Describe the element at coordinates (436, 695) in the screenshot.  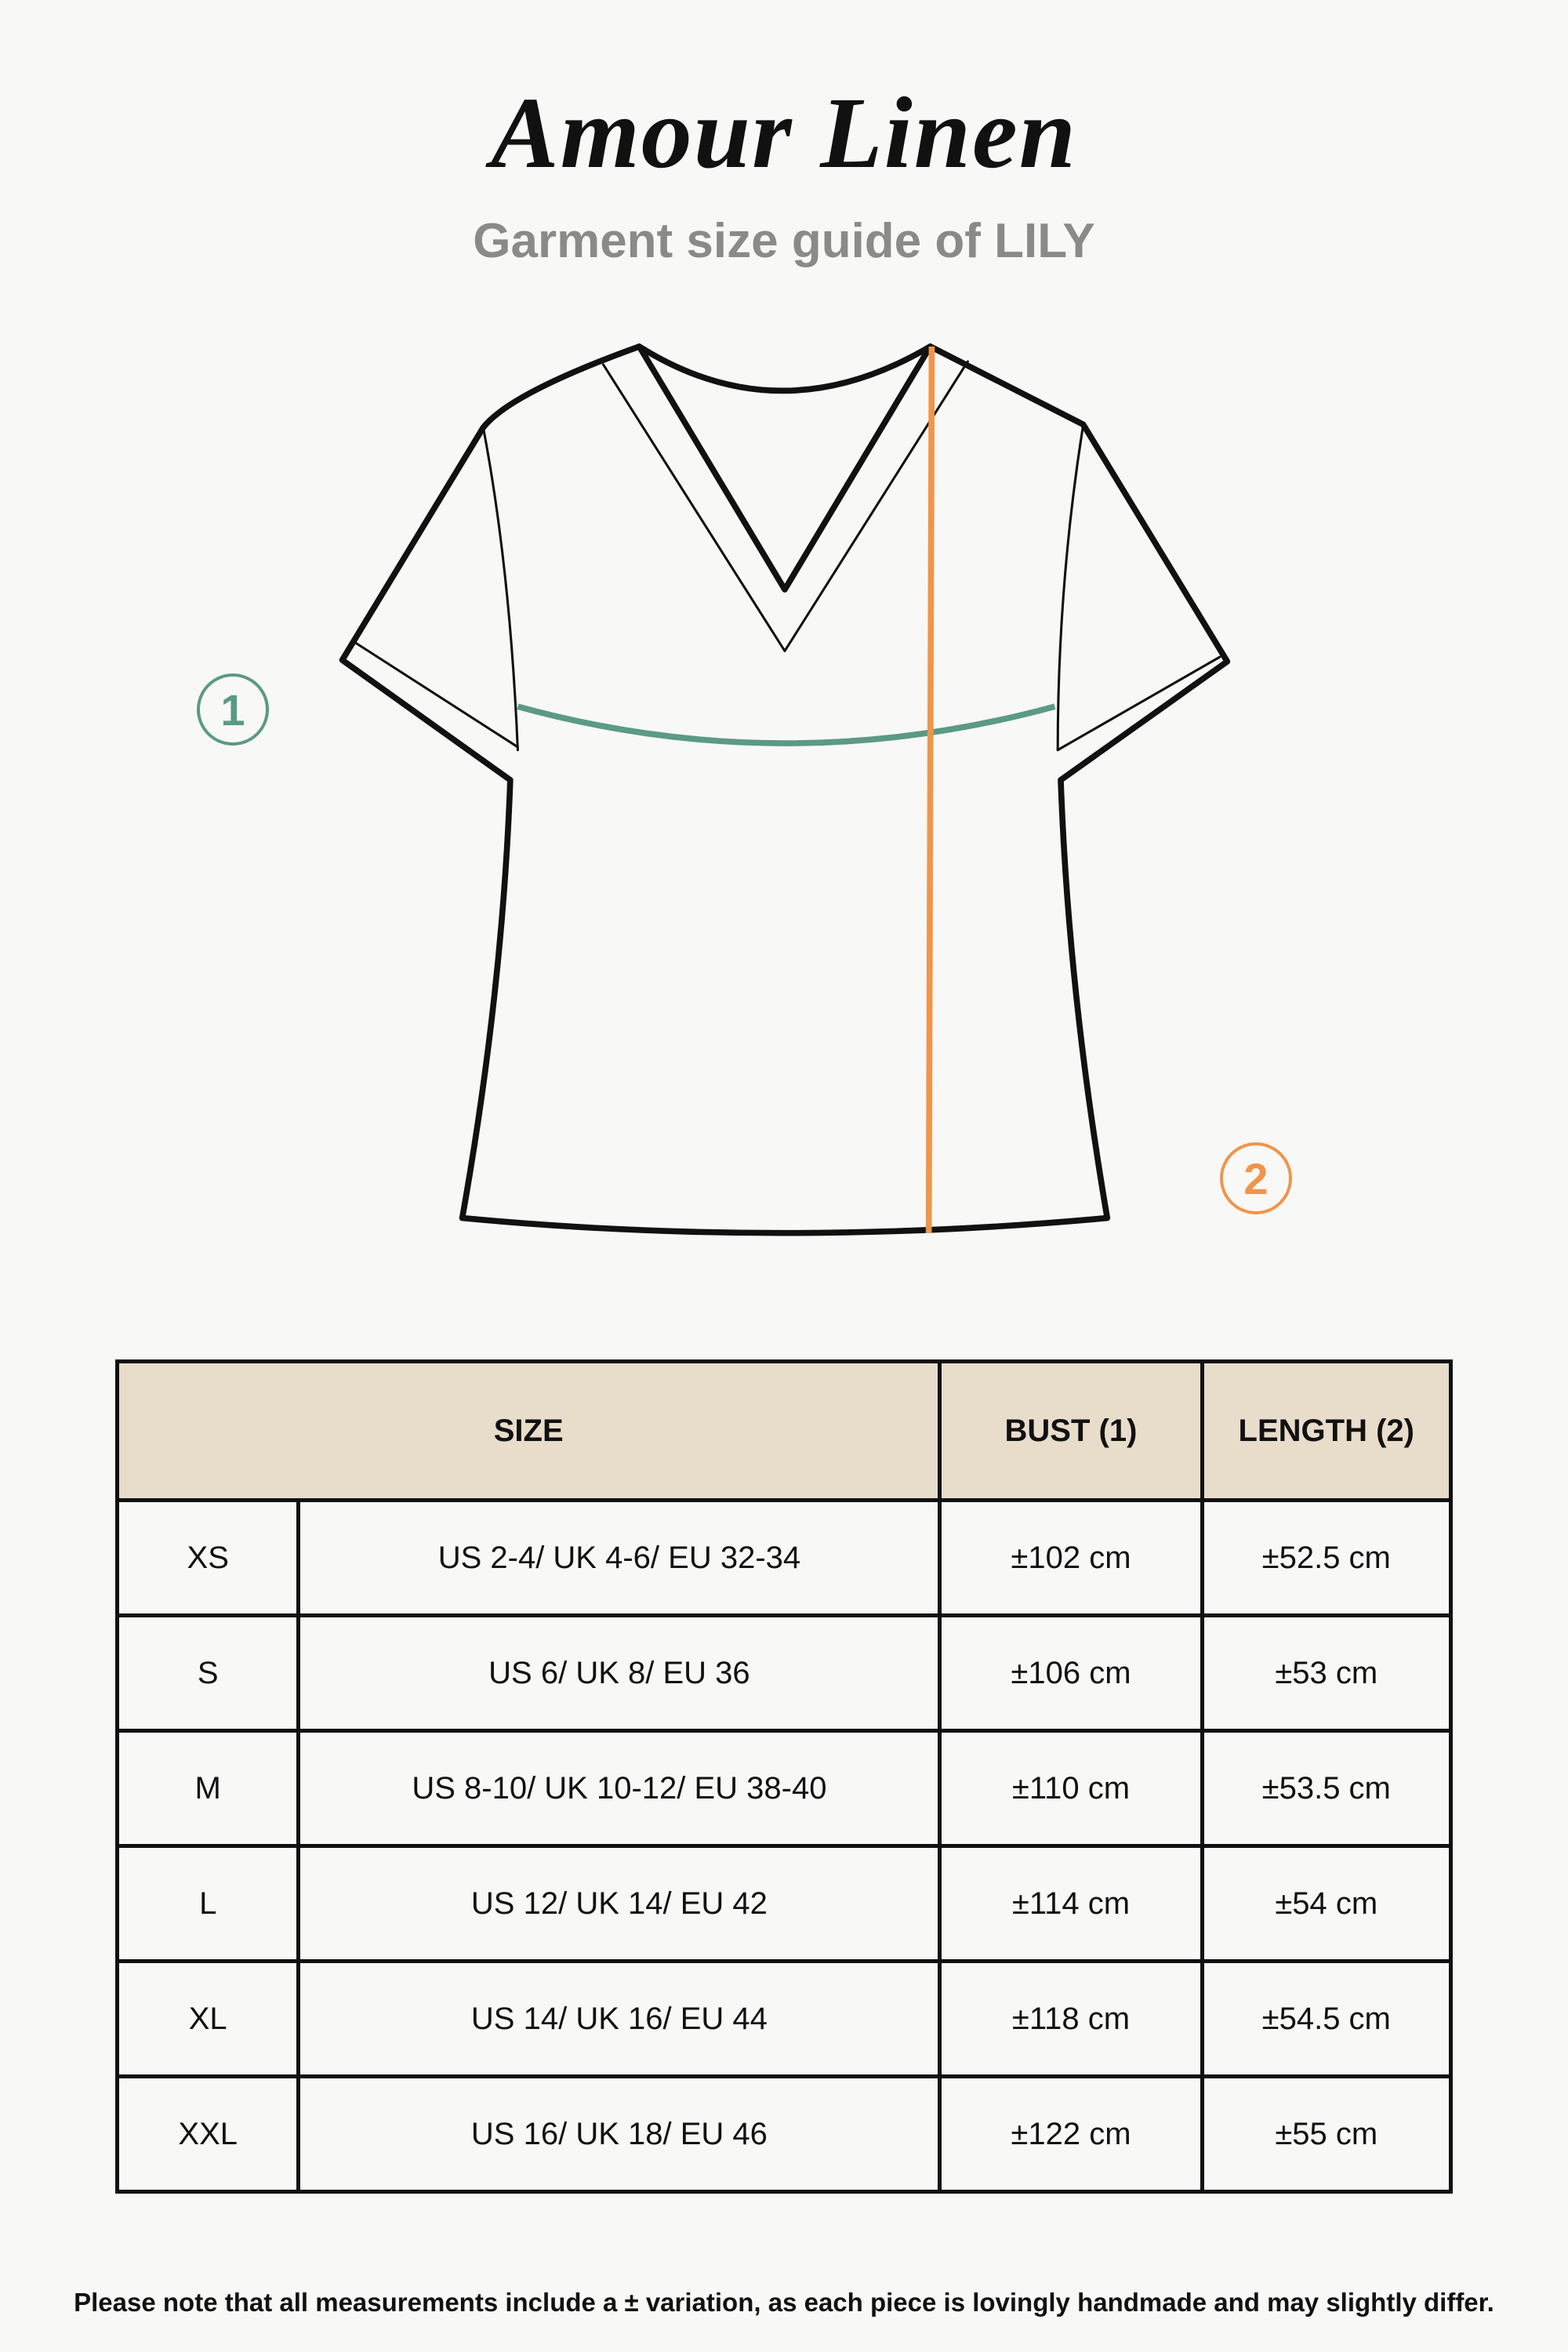
I see `left-cuff-line` at that location.